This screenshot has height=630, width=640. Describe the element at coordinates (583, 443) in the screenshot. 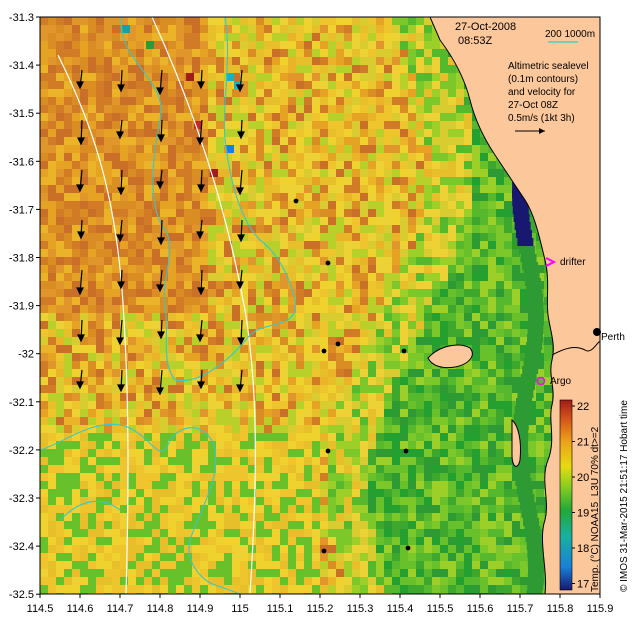

I see `colorbar-tick-label: 21` at that location.